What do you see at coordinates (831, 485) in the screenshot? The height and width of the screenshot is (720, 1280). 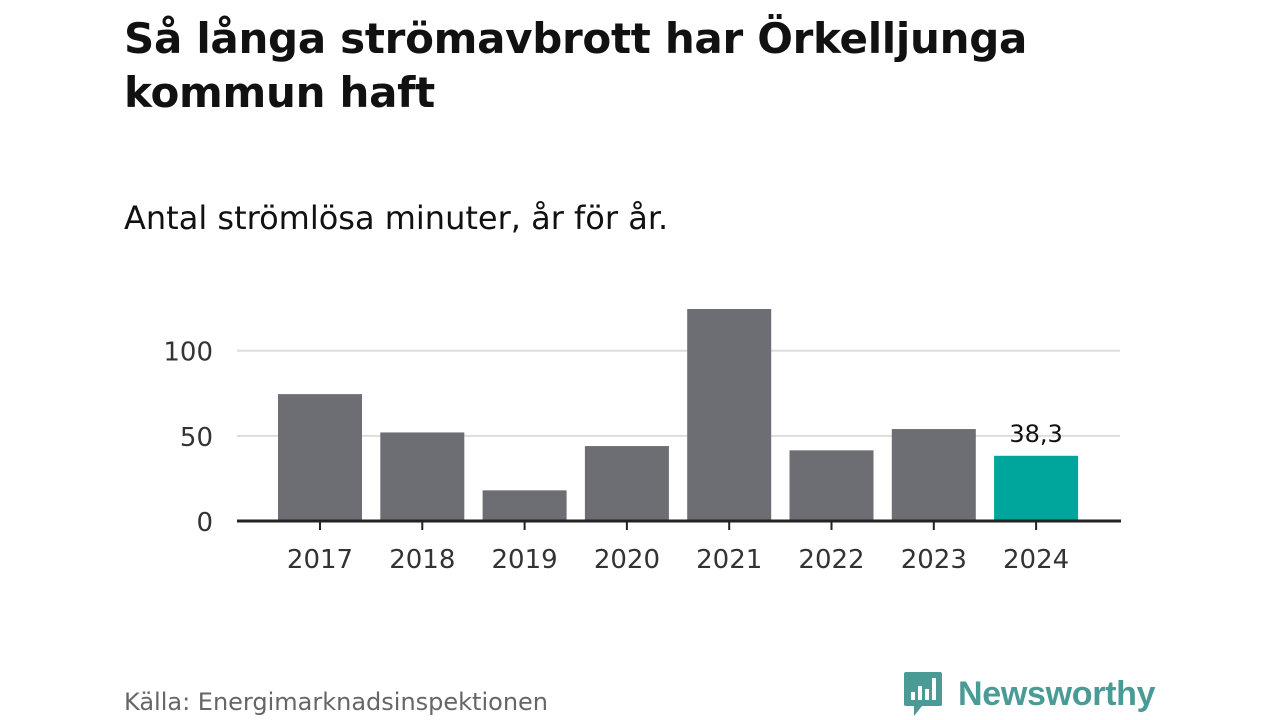 I see `bar-2022` at bounding box center [831, 485].